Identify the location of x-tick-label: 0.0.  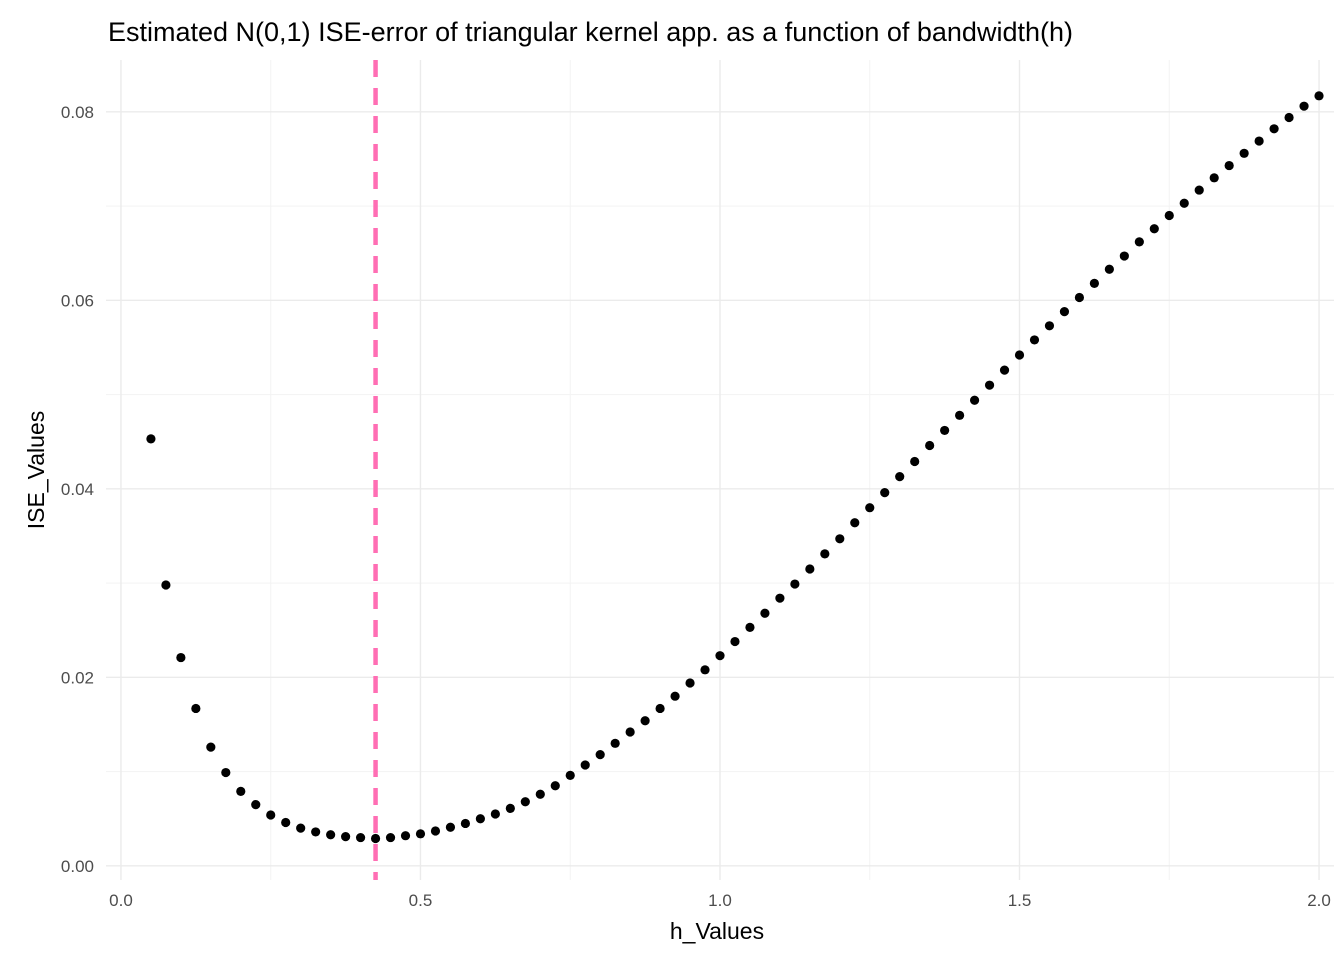
(121, 900).